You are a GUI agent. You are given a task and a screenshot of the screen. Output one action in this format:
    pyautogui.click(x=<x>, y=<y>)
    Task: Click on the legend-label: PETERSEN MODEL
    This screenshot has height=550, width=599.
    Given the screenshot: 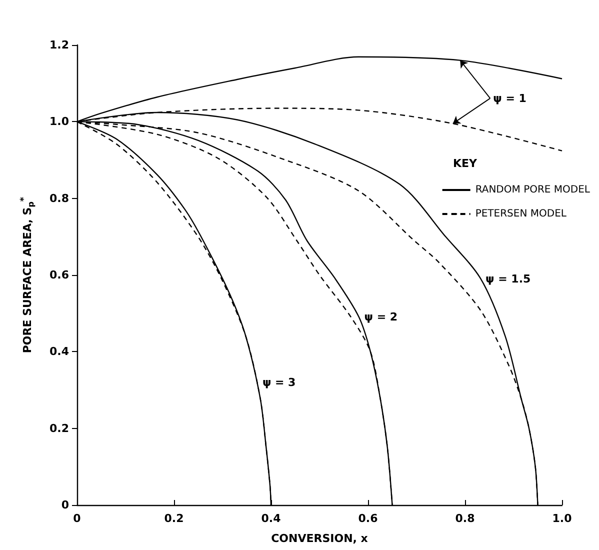 What is the action you would take?
    pyautogui.click(x=521, y=214)
    